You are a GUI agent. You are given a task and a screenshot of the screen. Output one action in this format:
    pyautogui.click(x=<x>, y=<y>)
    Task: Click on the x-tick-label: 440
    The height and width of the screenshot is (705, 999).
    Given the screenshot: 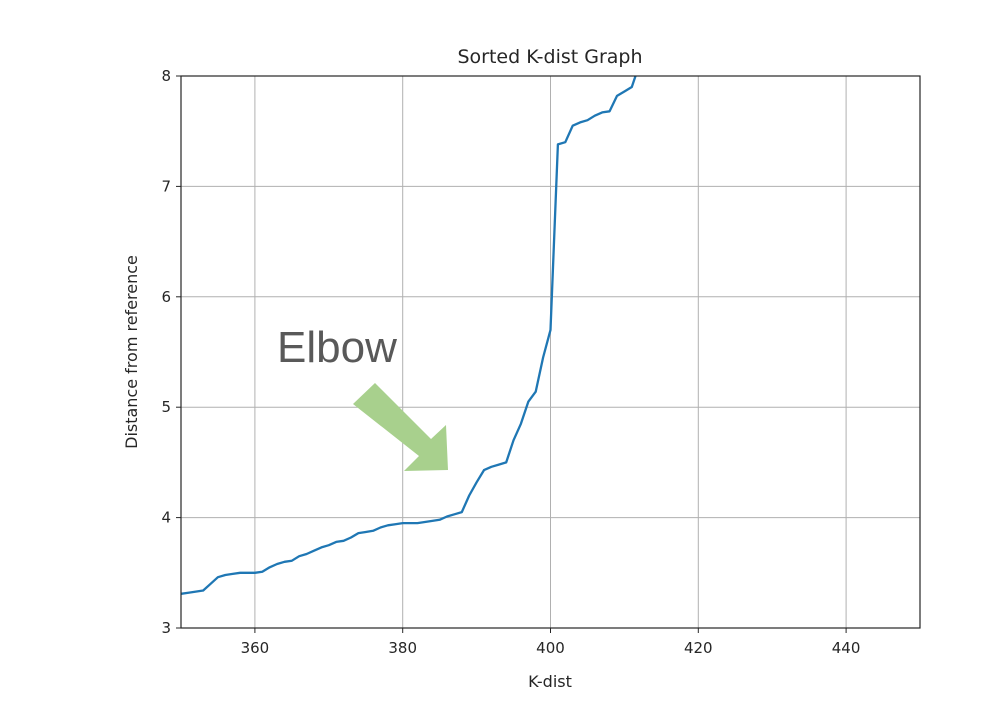 What is the action you would take?
    pyautogui.click(x=846, y=648)
    